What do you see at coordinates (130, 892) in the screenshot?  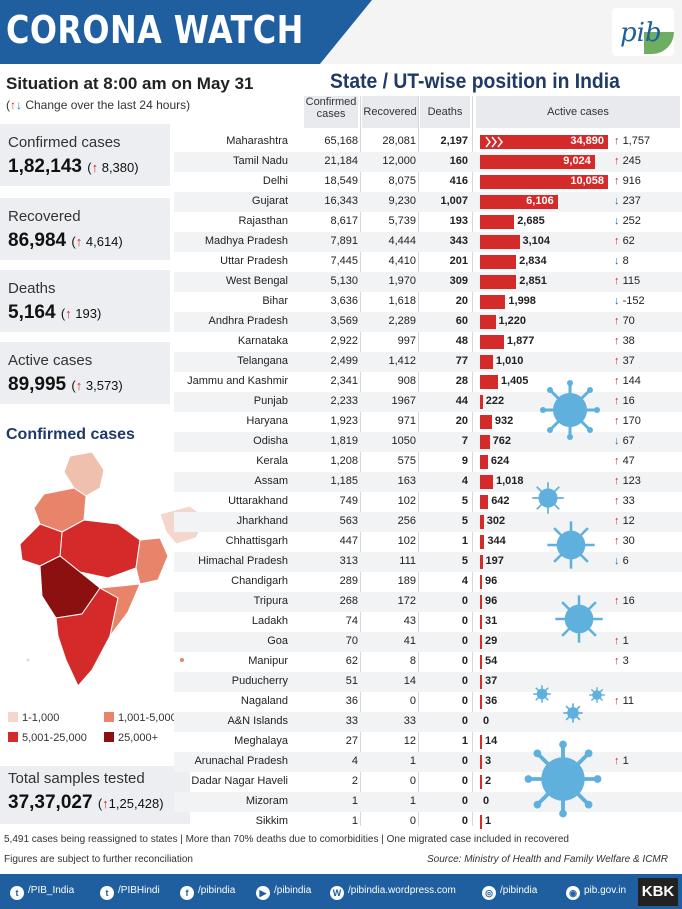 I see `social-link: t/PIBHindi` at bounding box center [130, 892].